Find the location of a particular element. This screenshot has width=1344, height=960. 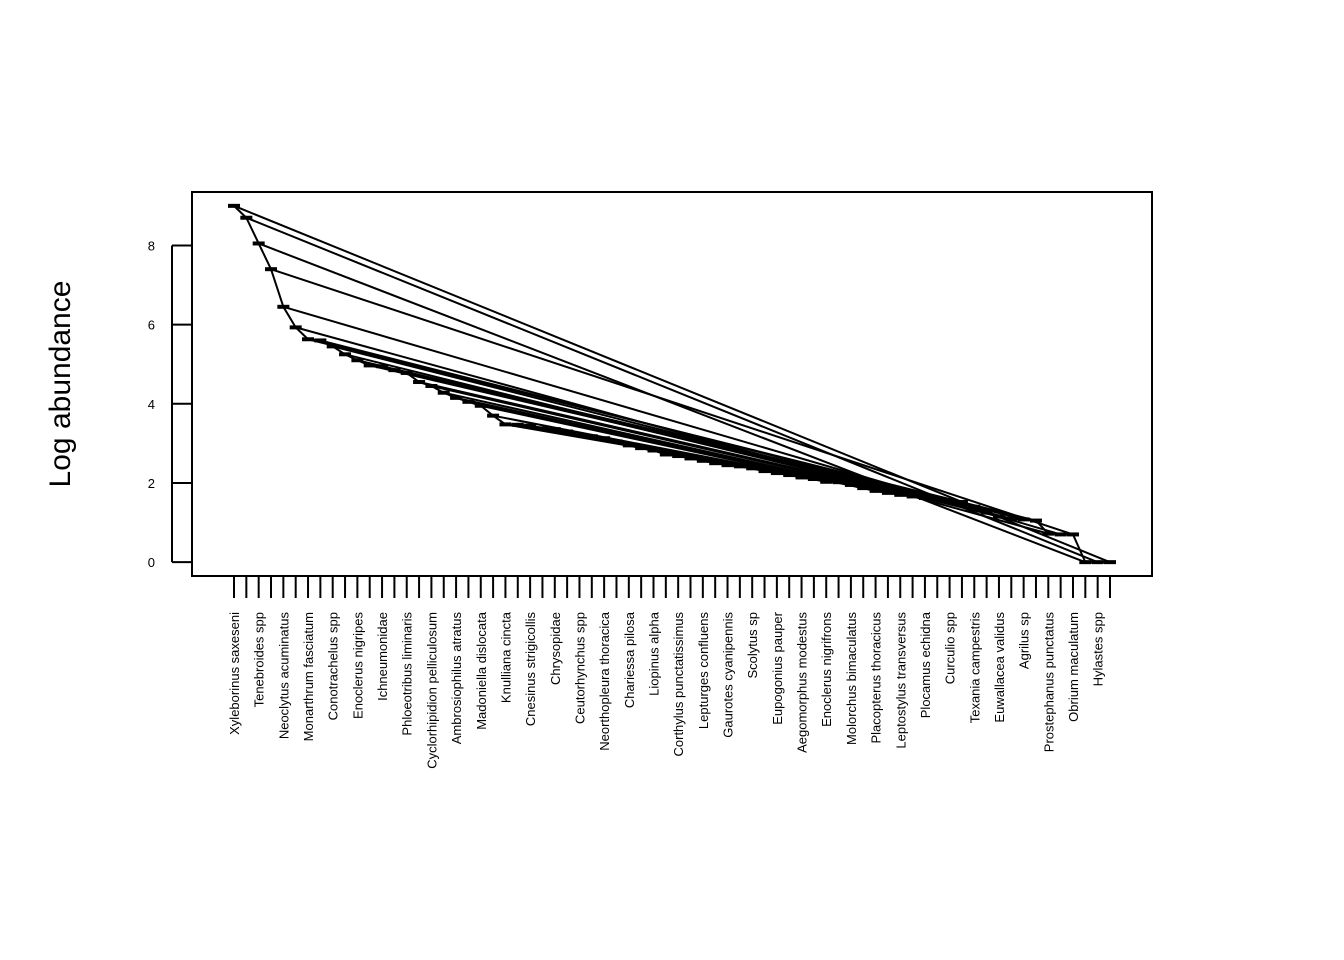

x-tick-label: Corthylus punctatissimus is located at coordinates (678, 684).